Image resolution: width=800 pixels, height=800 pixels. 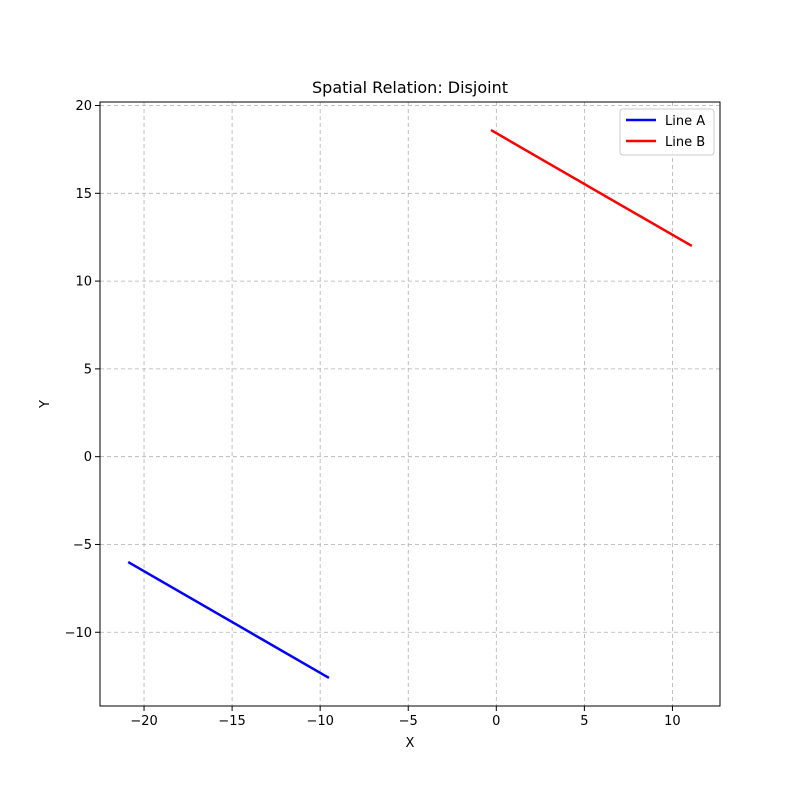 I want to click on series-line-b, so click(x=591, y=188).